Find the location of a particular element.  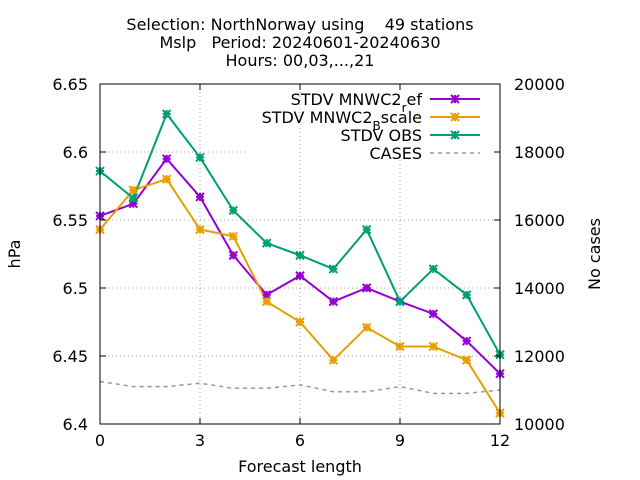

x-axis-label: Forecast length is located at coordinates (300, 466).